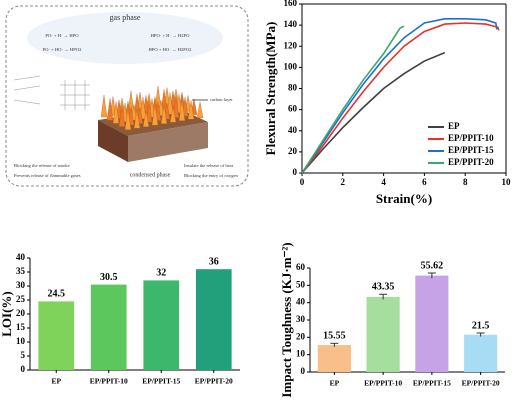 The height and width of the screenshot is (408, 520). What do you see at coordinates (424, 182) in the screenshot?
I see `x-tick-label: 6` at bounding box center [424, 182].